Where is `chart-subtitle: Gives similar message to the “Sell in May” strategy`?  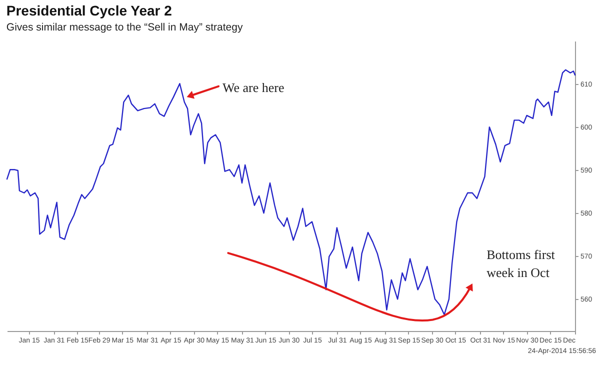 chart-subtitle: Gives similar message to the “Sell in May” strategy is located at coordinates (125, 28).